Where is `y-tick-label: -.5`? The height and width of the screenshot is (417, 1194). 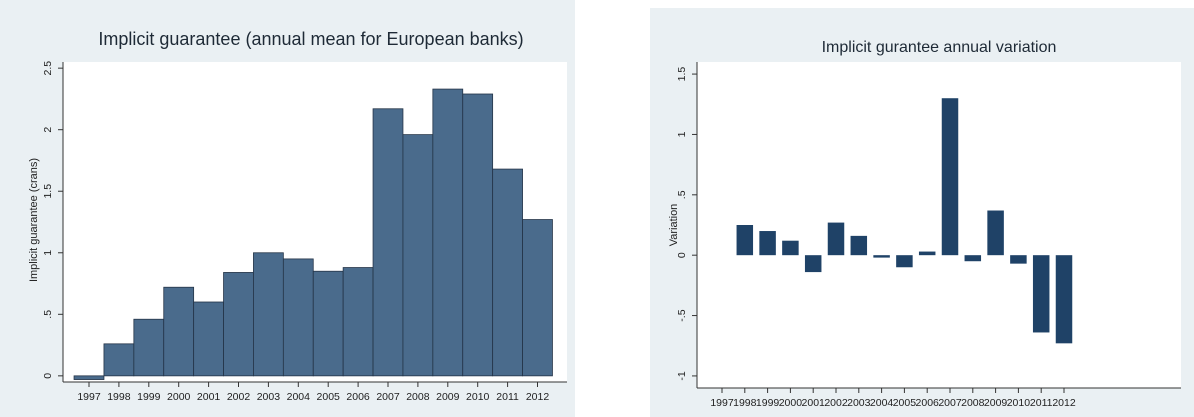
y-tick-label: -.5 is located at coordinates (682, 315).